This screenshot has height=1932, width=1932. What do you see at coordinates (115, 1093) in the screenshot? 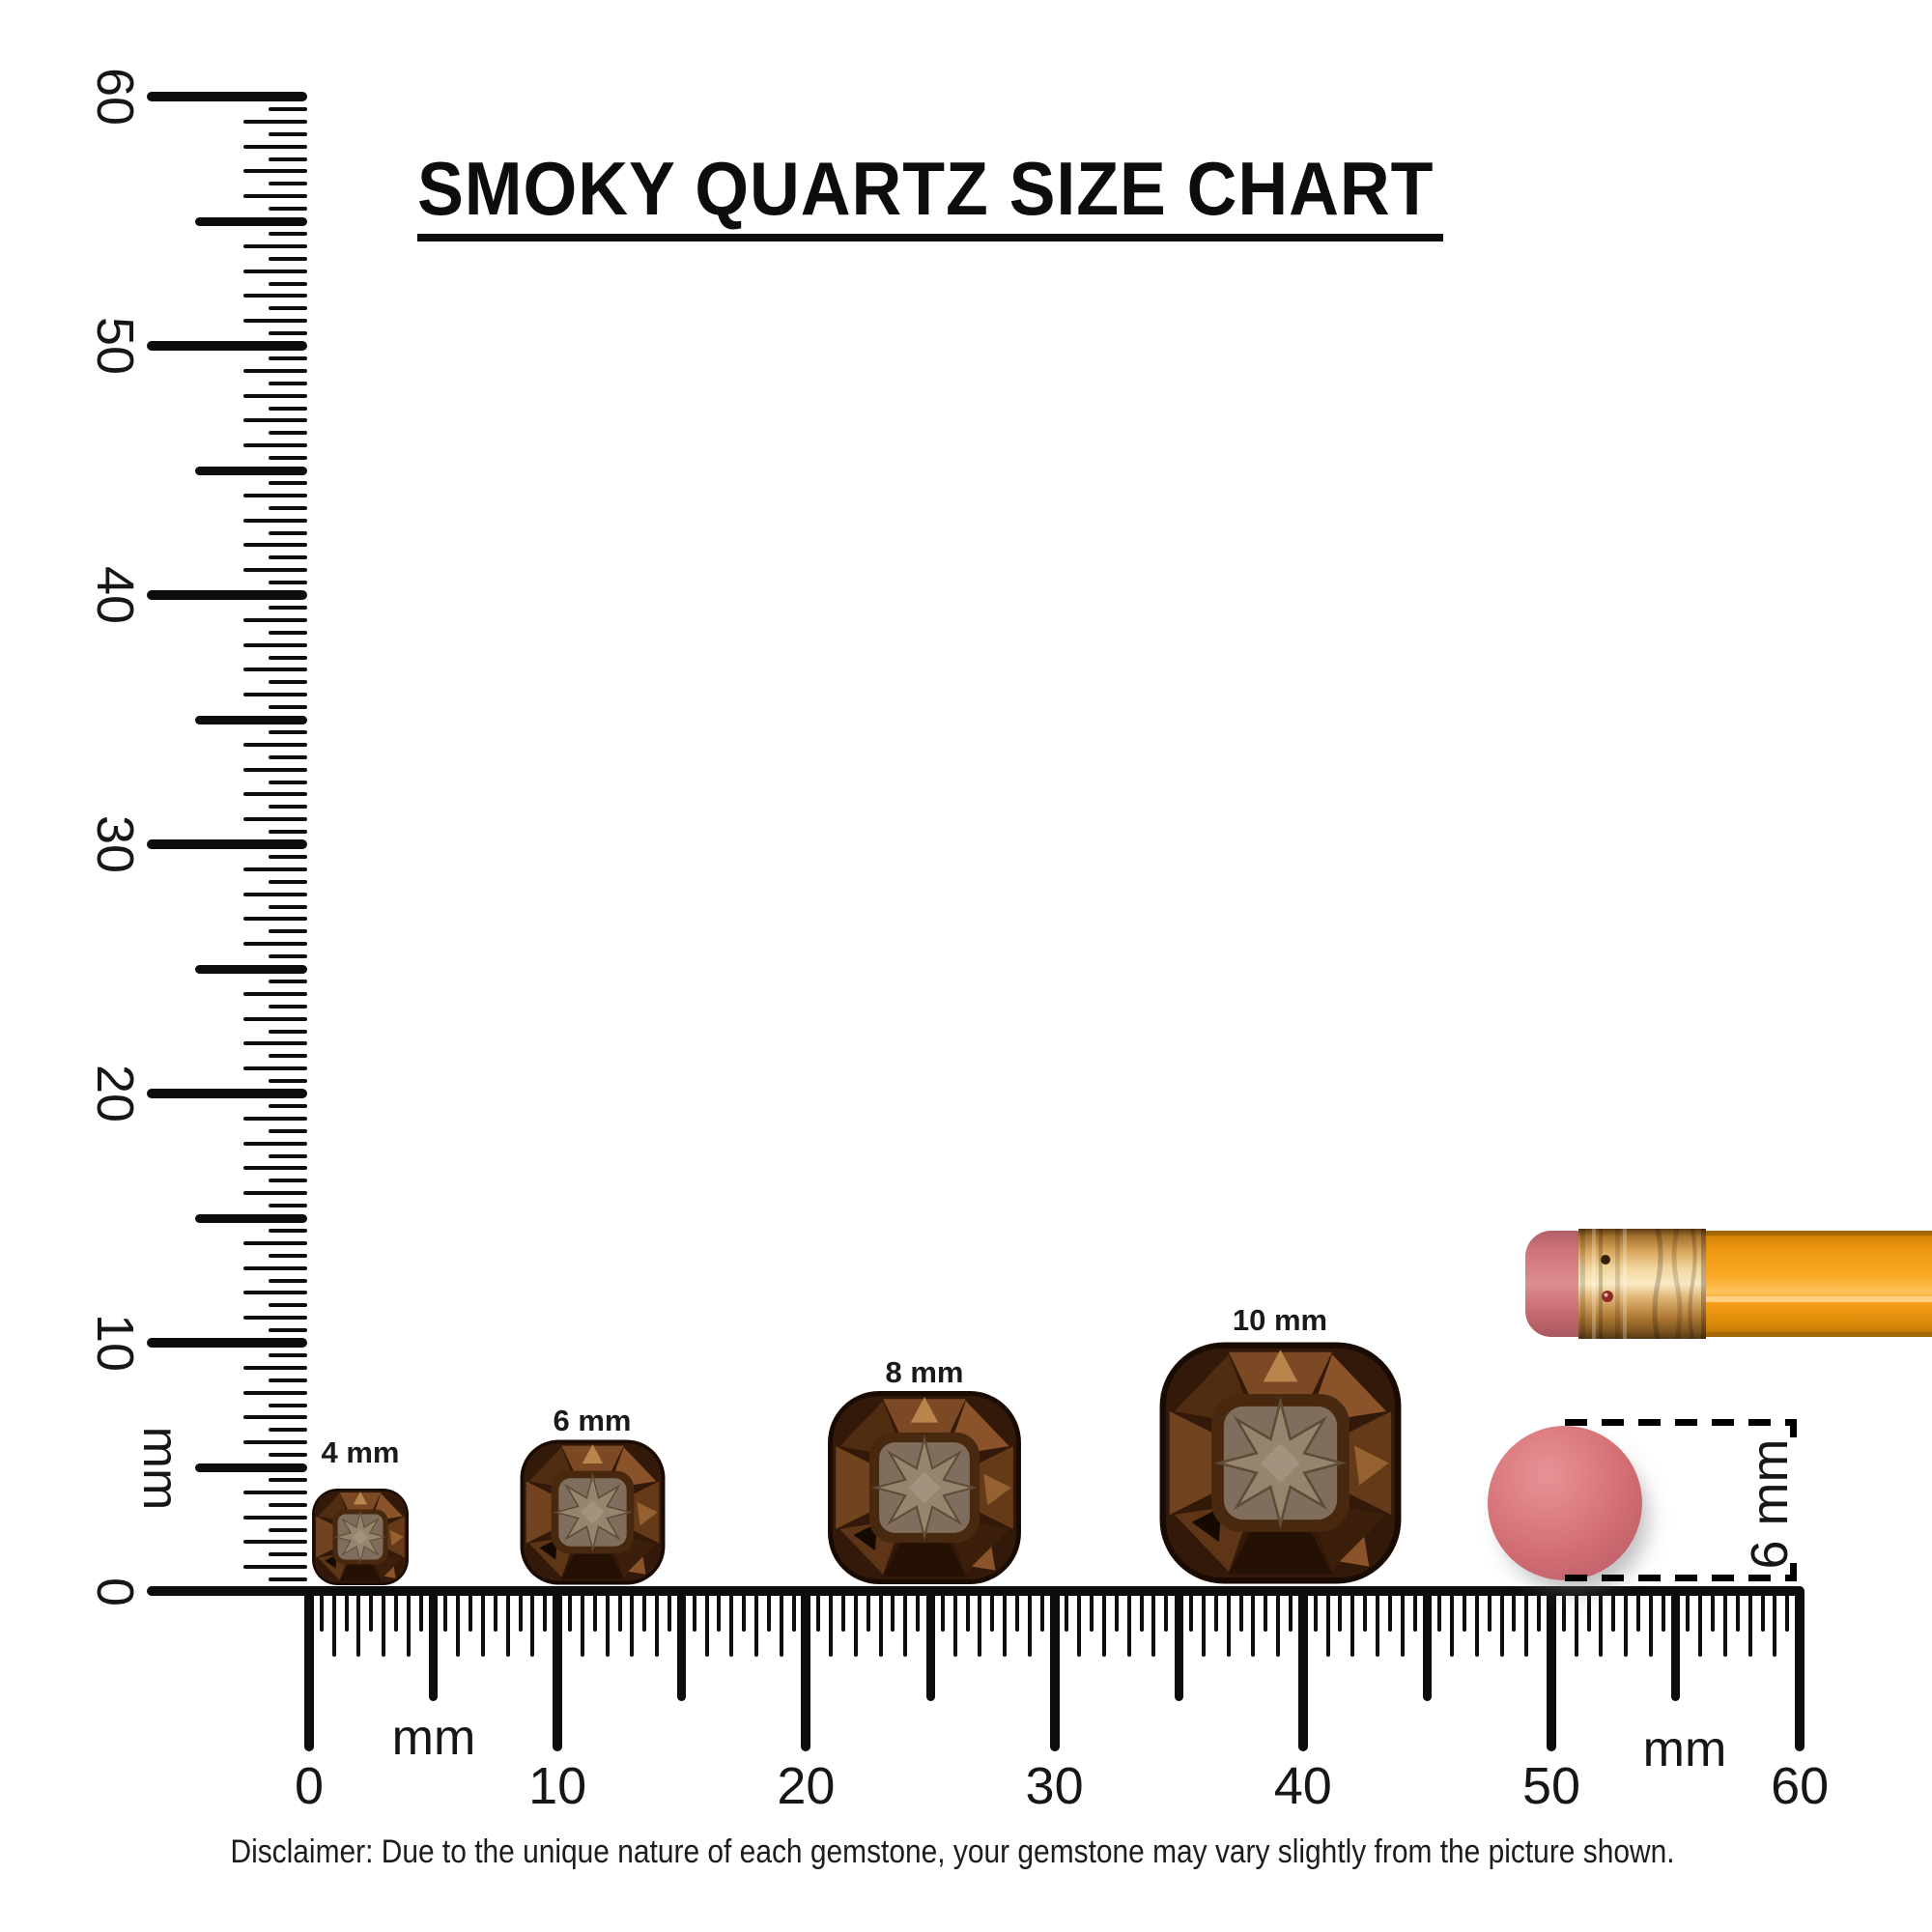
I see `v-ruler-number: 20` at bounding box center [115, 1093].